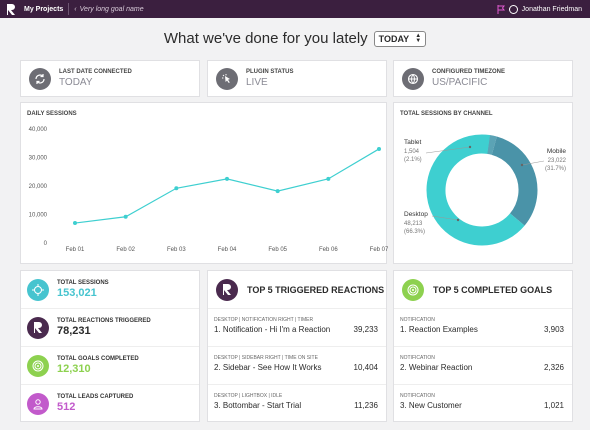 This screenshot has width=590, height=430. What do you see at coordinates (413, 160) in the screenshot?
I see `slice-percent: (2.1%)` at bounding box center [413, 160].